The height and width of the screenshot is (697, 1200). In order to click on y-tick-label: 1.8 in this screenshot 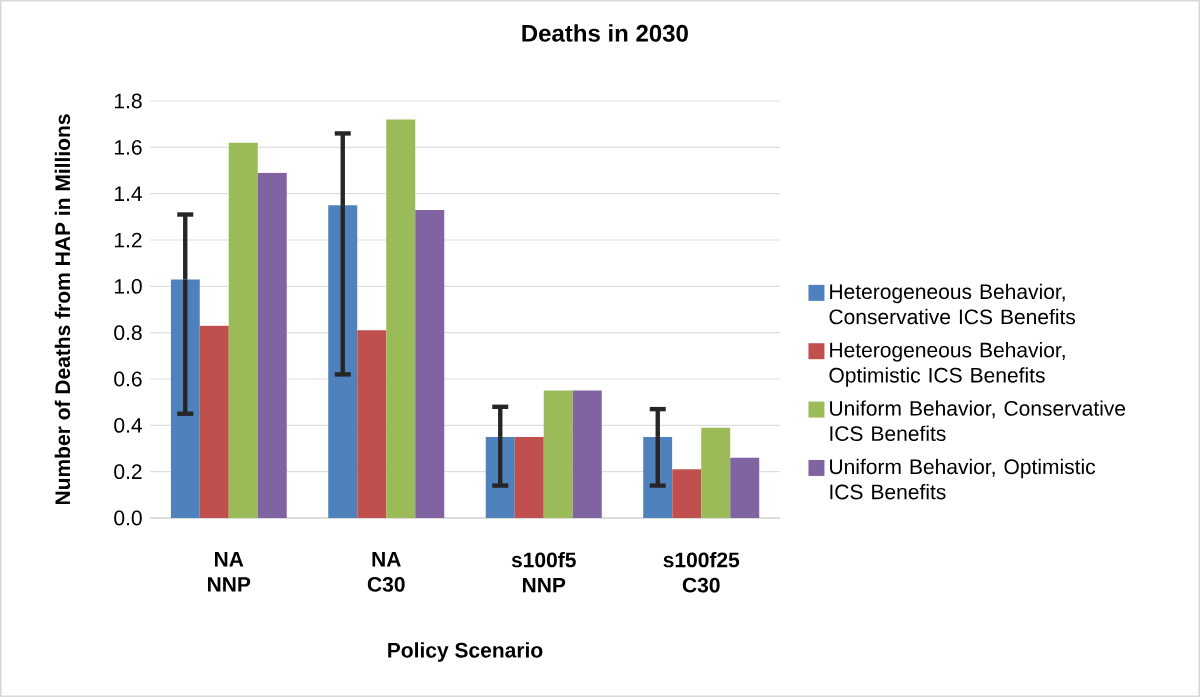, I will do `click(128, 101)`.